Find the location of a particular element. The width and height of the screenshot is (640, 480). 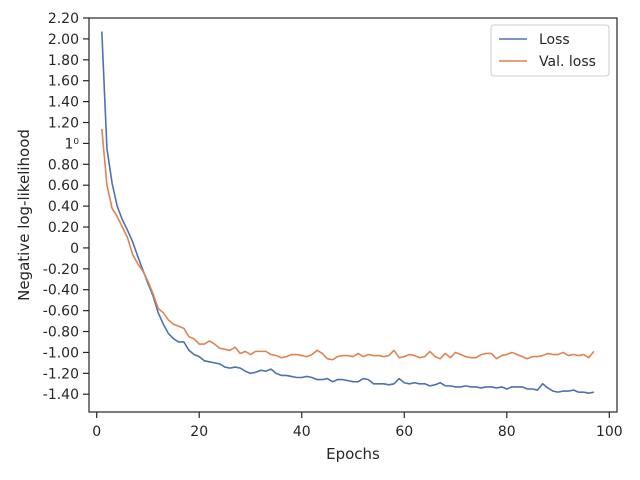

y-tick-label: -0.20 is located at coordinates (61, 270).